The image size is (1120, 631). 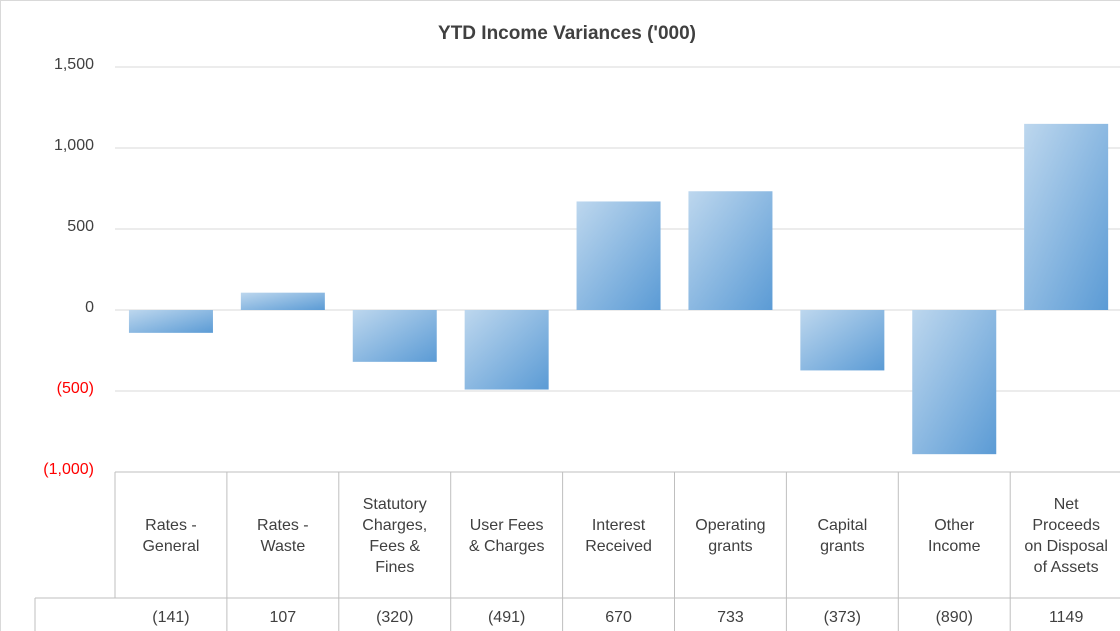 I want to click on category-text: Rates - Waste, so click(x=283, y=536).